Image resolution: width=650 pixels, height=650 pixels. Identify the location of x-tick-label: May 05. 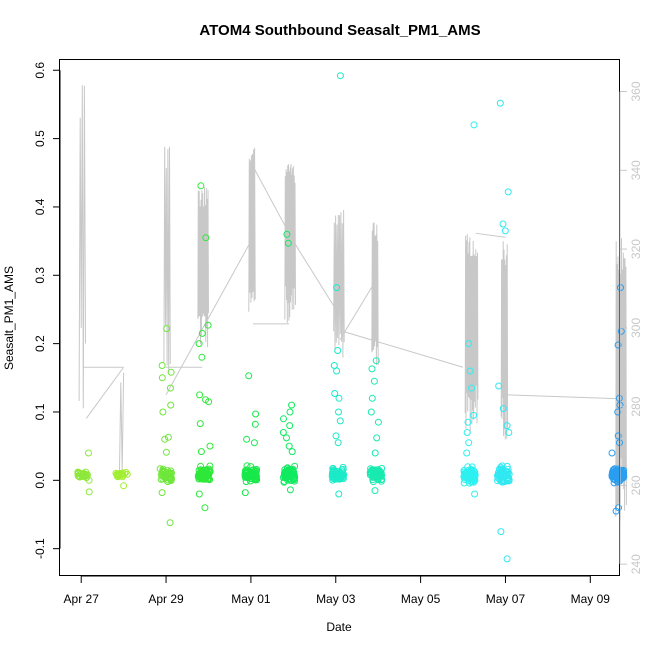
(421, 599).